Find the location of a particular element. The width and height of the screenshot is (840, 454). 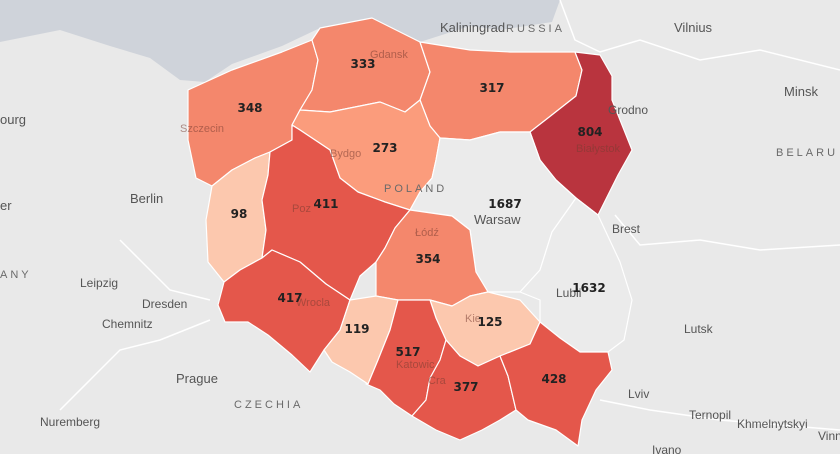

label-grodno: Grodno is located at coordinates (628, 110).